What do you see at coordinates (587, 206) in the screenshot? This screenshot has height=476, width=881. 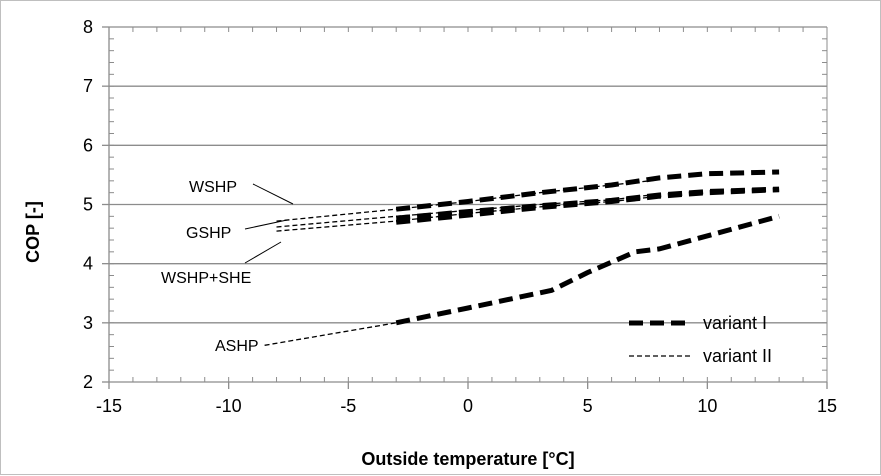 I see `series-line-wshp-she-variant-i` at bounding box center [587, 206].